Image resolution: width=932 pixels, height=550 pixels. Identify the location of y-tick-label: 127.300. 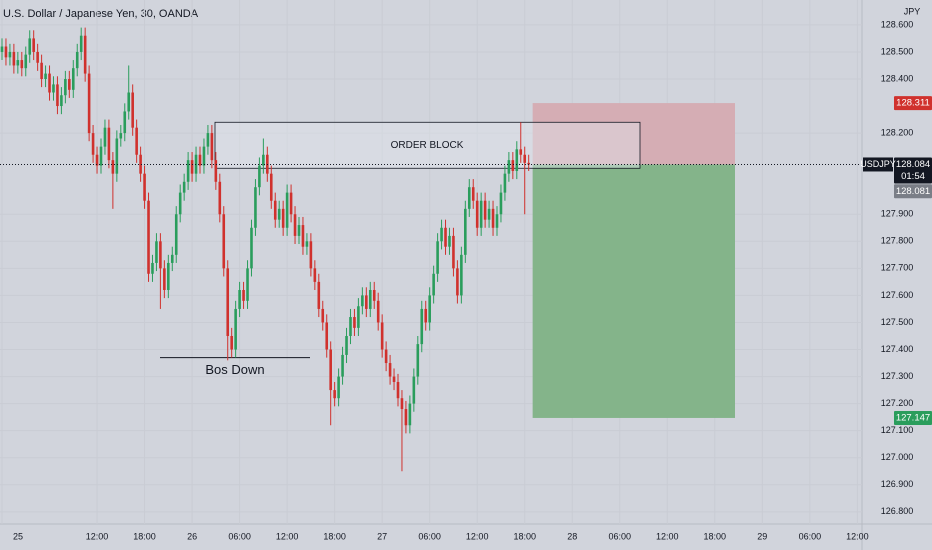
(897, 376).